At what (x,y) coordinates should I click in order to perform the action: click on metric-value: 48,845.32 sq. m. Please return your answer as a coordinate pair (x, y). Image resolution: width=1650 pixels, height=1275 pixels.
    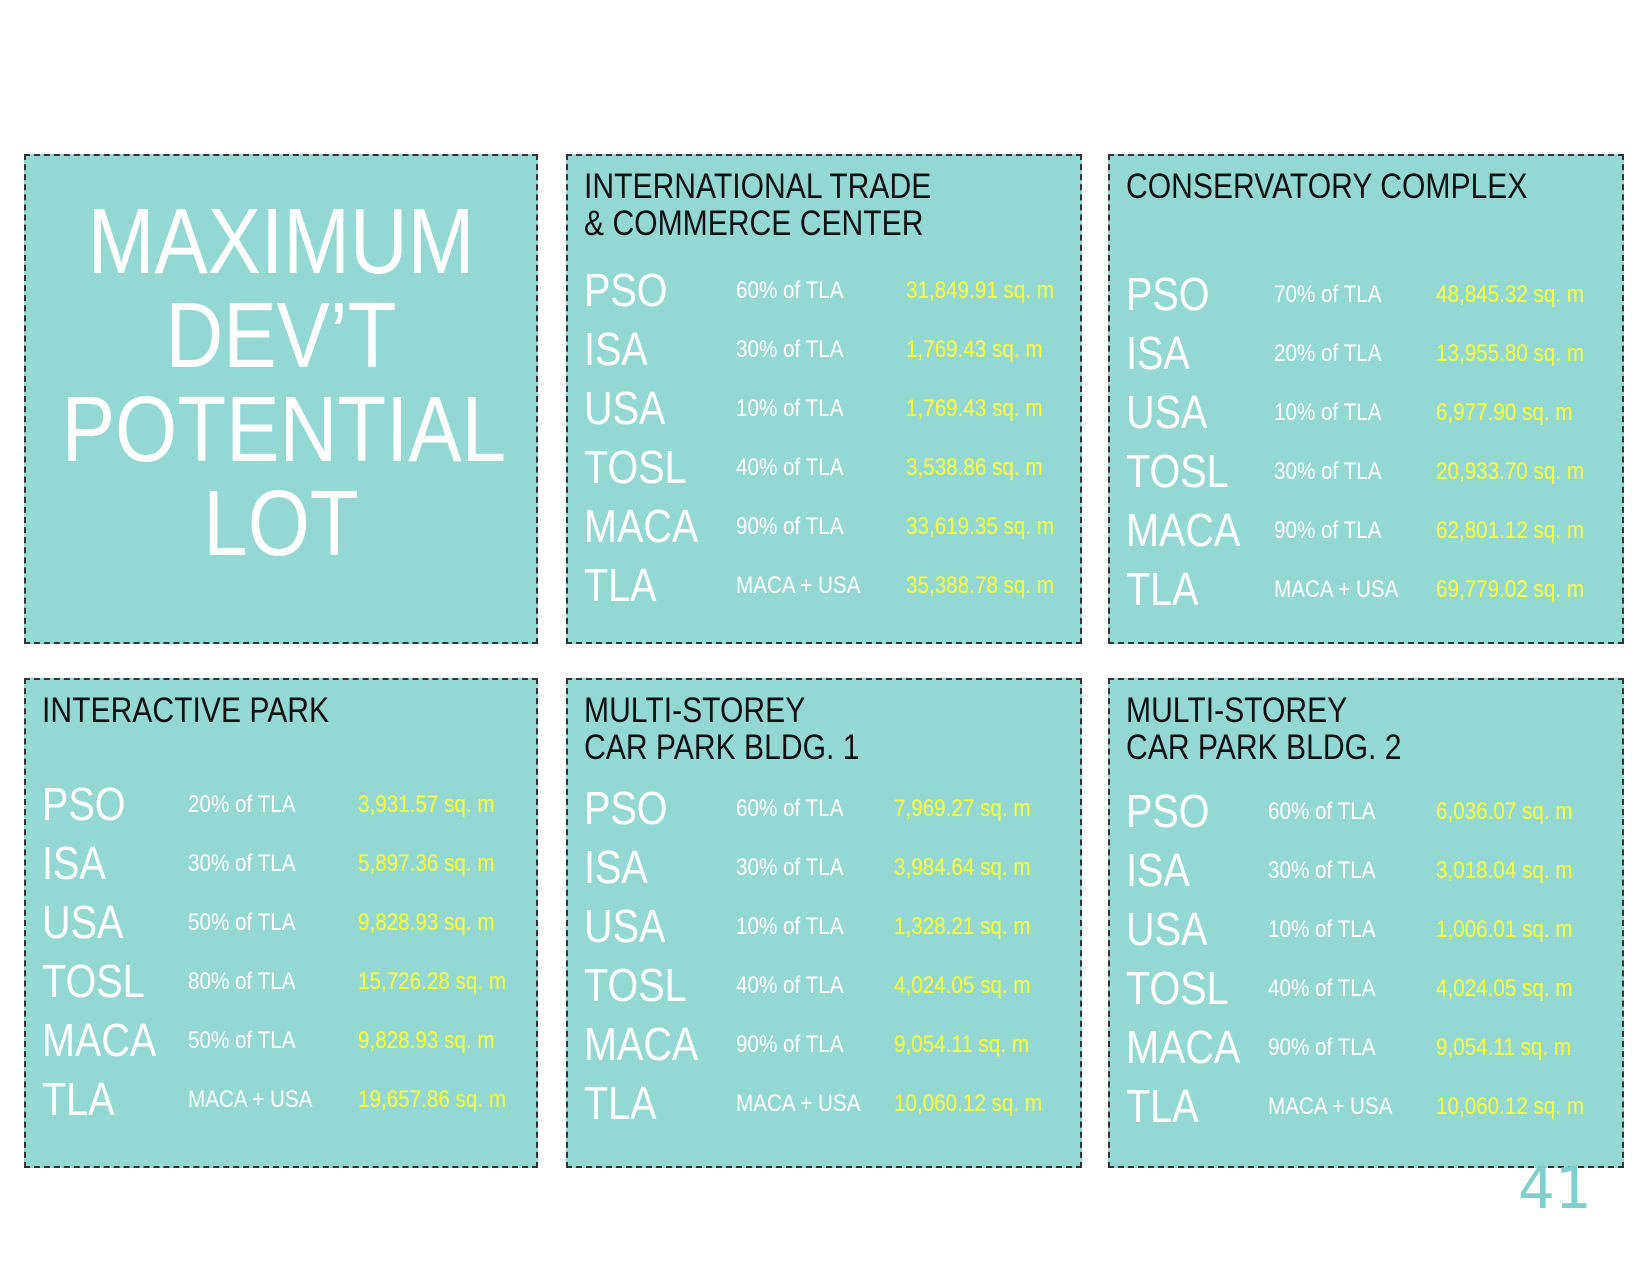
    Looking at the image, I should click on (1510, 294).